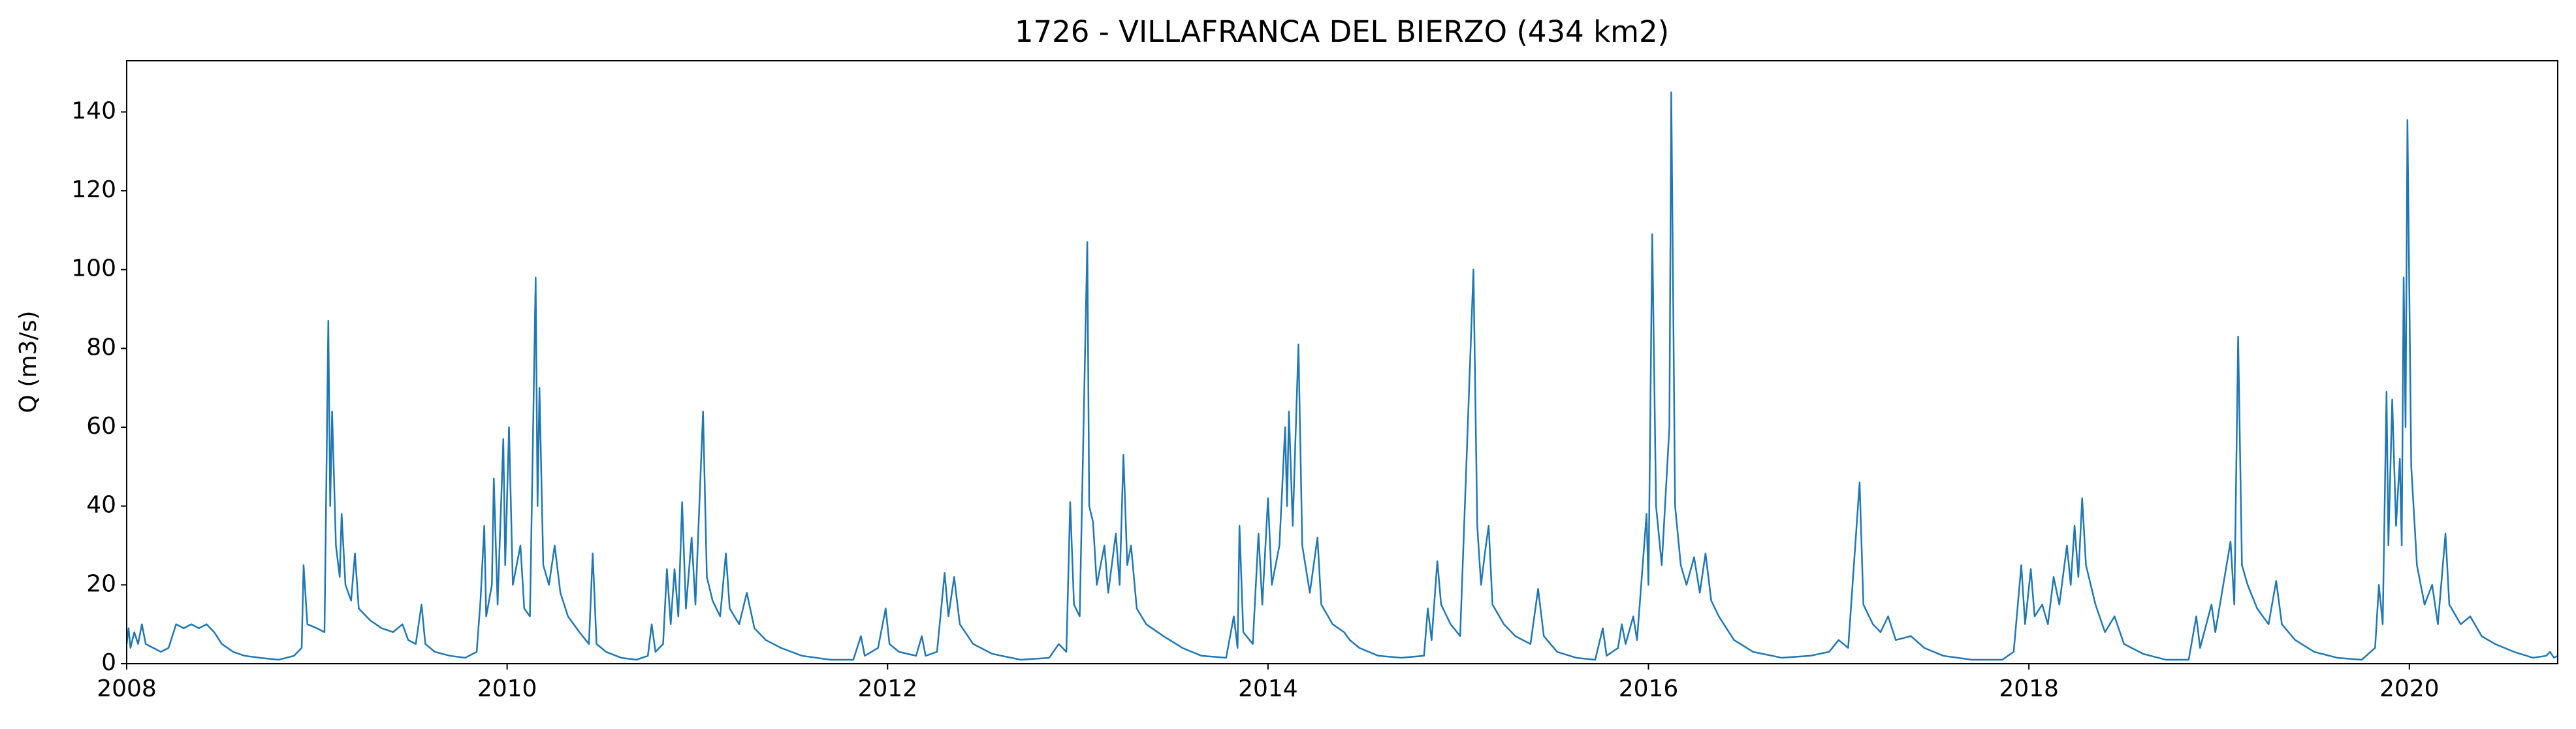 The height and width of the screenshot is (729, 2576). What do you see at coordinates (1342, 31) in the screenshot?
I see `chart-title: 1726 - VILLAFRANCA DEL BIERZO (434 km2)` at bounding box center [1342, 31].